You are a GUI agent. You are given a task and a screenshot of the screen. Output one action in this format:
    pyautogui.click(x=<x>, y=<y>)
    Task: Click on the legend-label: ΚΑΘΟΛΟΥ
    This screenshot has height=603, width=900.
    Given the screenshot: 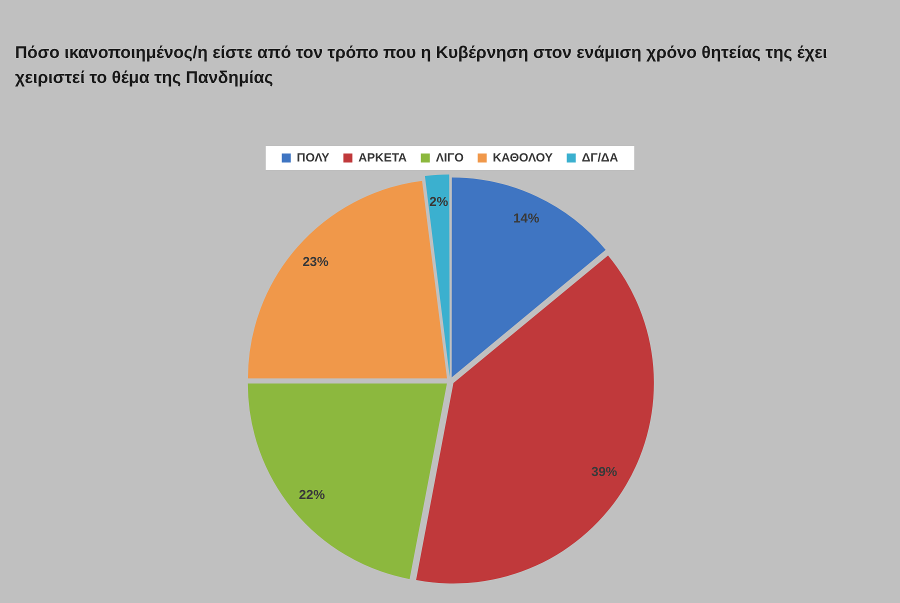 What is the action you would take?
    pyautogui.click(x=522, y=157)
    